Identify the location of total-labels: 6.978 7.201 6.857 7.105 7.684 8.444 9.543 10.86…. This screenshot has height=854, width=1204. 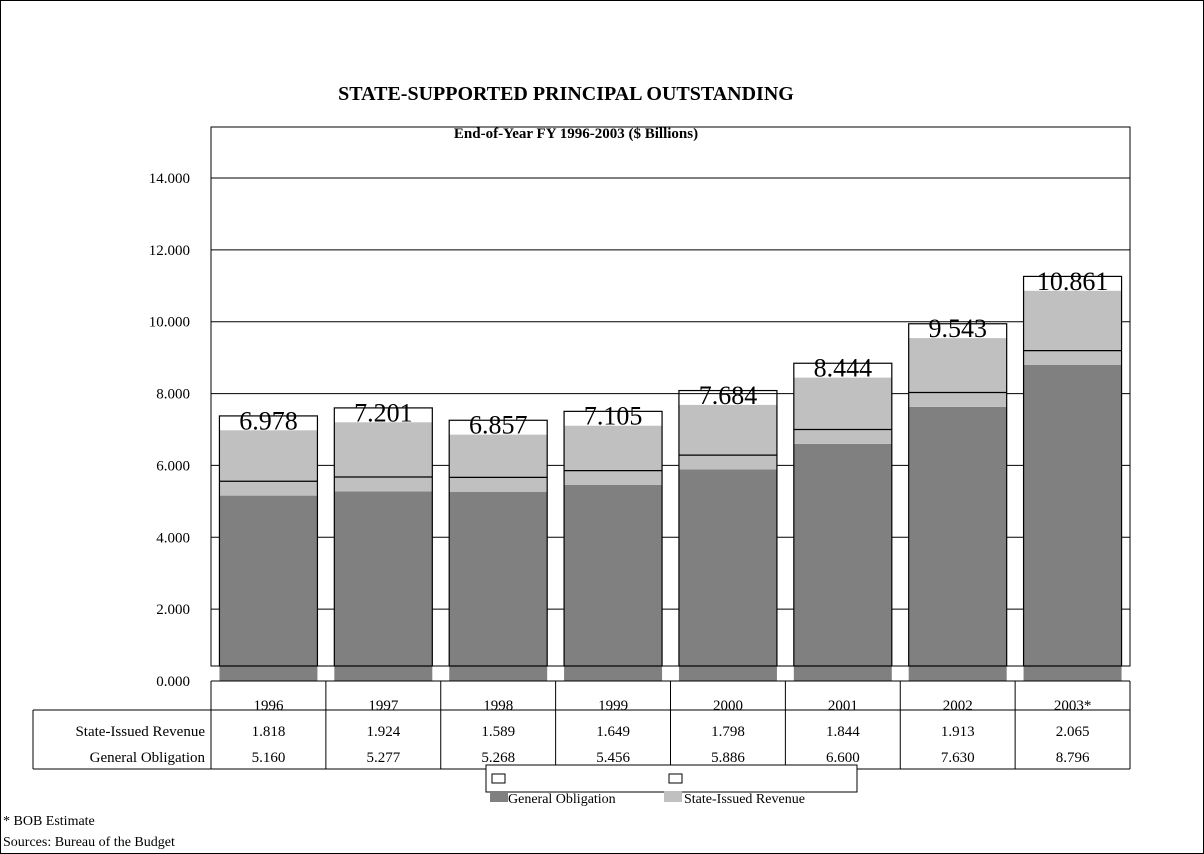
(673, 353).